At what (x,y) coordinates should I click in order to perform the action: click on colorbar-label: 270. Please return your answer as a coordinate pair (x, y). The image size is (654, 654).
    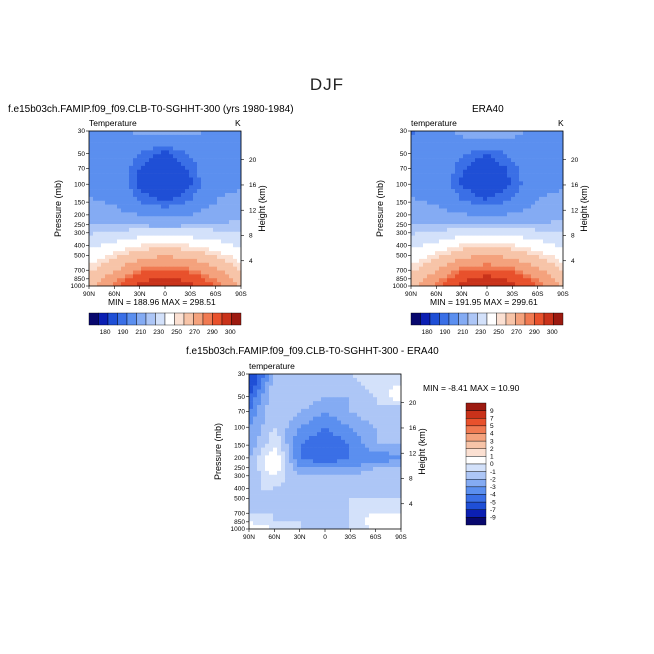
    Looking at the image, I should click on (194, 332).